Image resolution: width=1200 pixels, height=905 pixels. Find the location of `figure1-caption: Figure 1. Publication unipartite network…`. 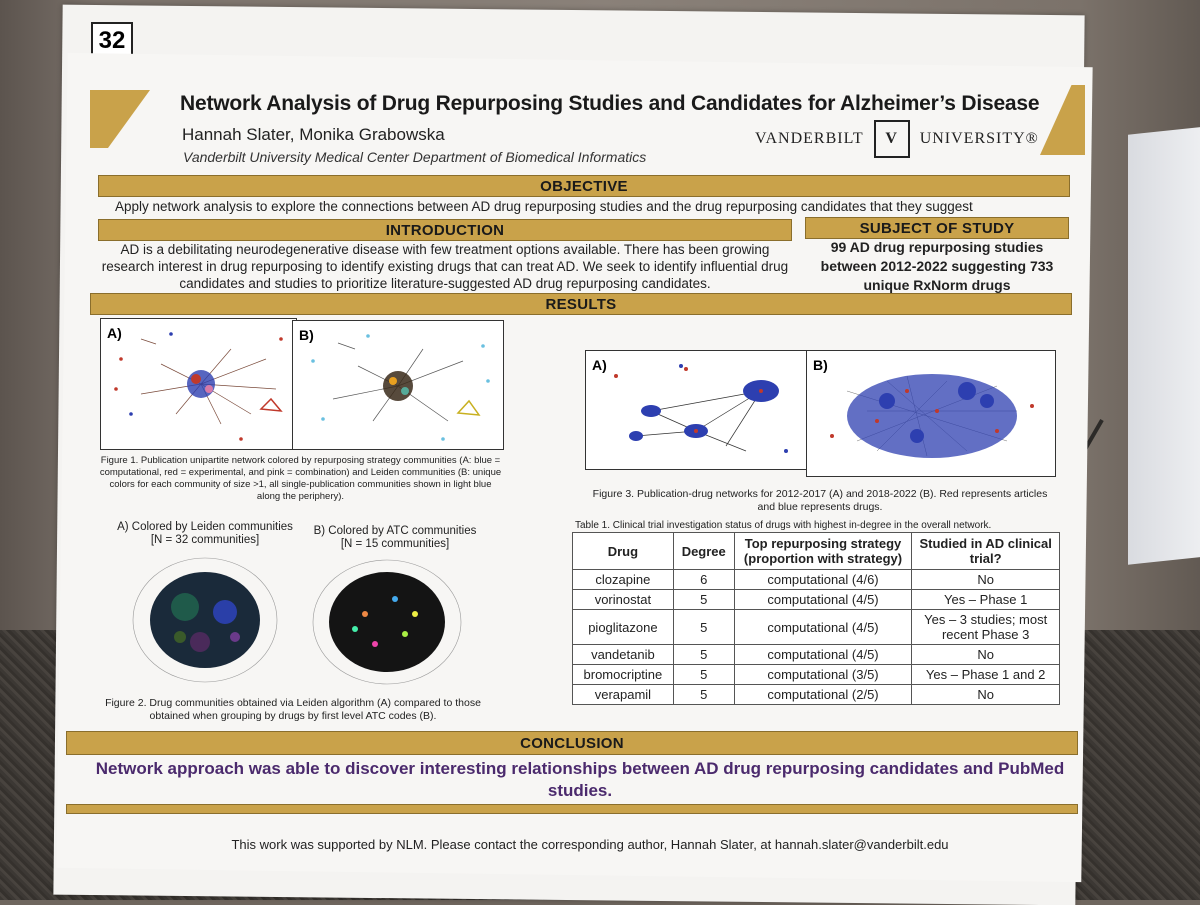

figure1-caption: Figure 1. Publication unipartite network… is located at coordinates (300, 478).